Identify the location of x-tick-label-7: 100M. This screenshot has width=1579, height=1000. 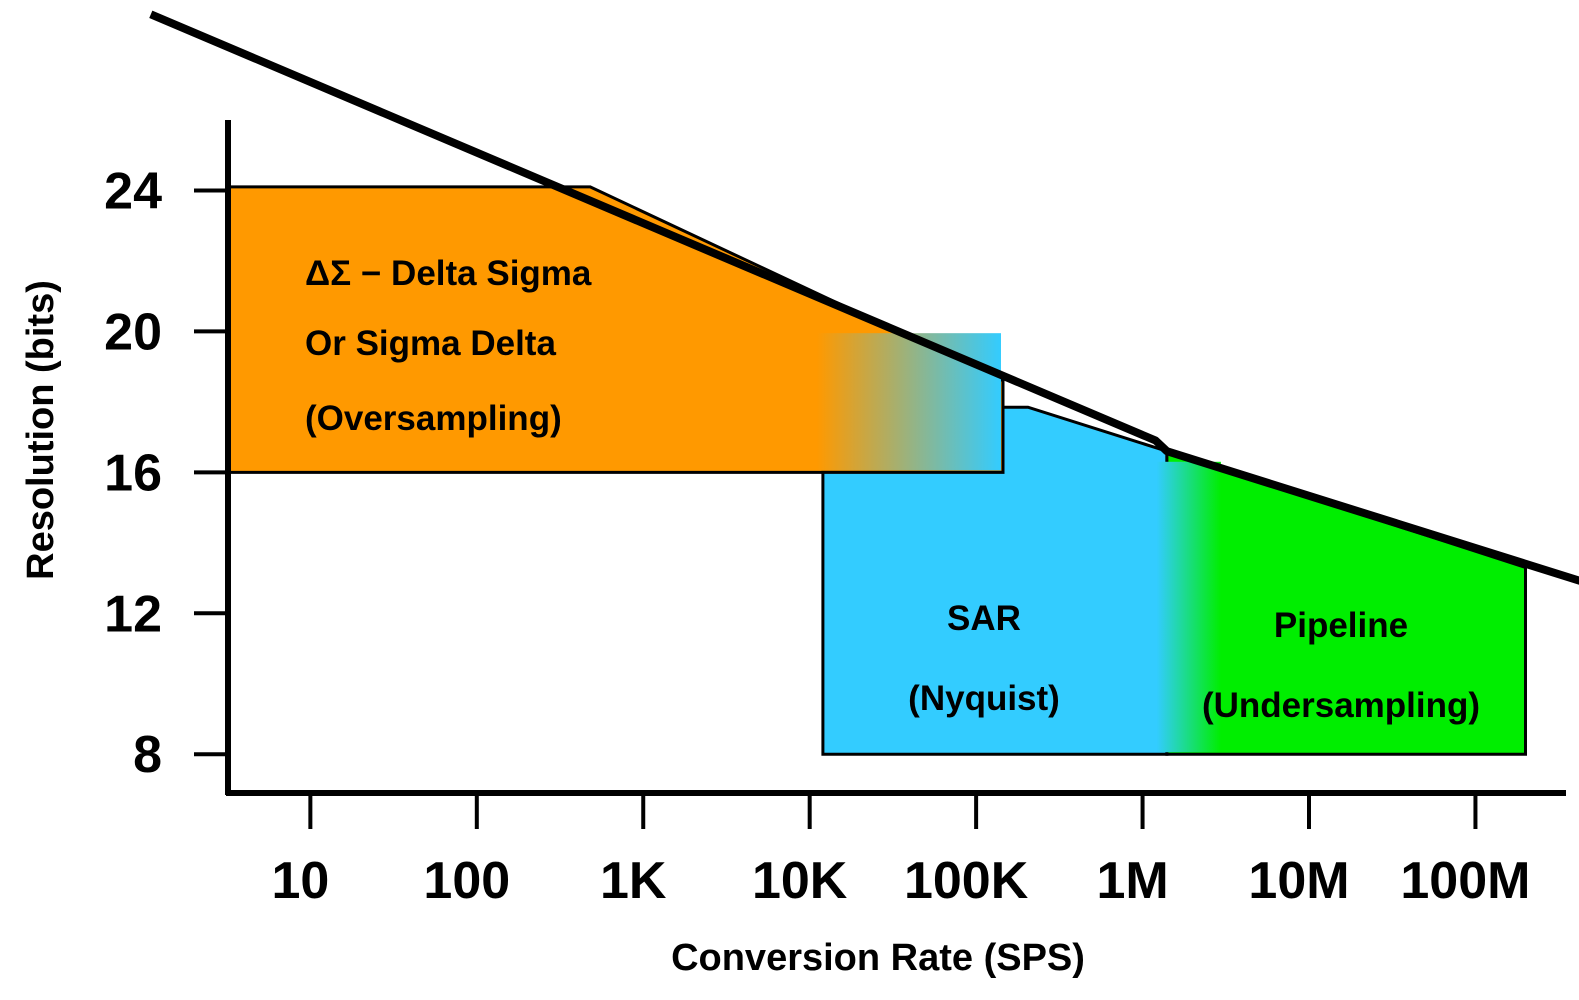
(1465, 881).